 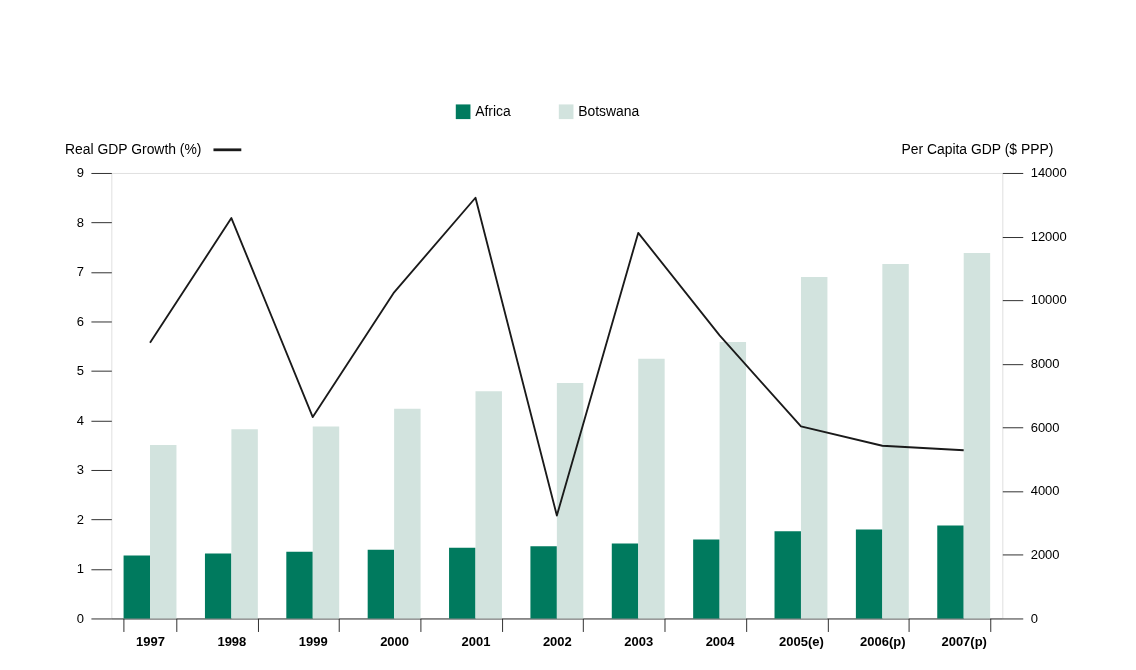 I want to click on x-tick-label: 2006(p), so click(x=883, y=641).